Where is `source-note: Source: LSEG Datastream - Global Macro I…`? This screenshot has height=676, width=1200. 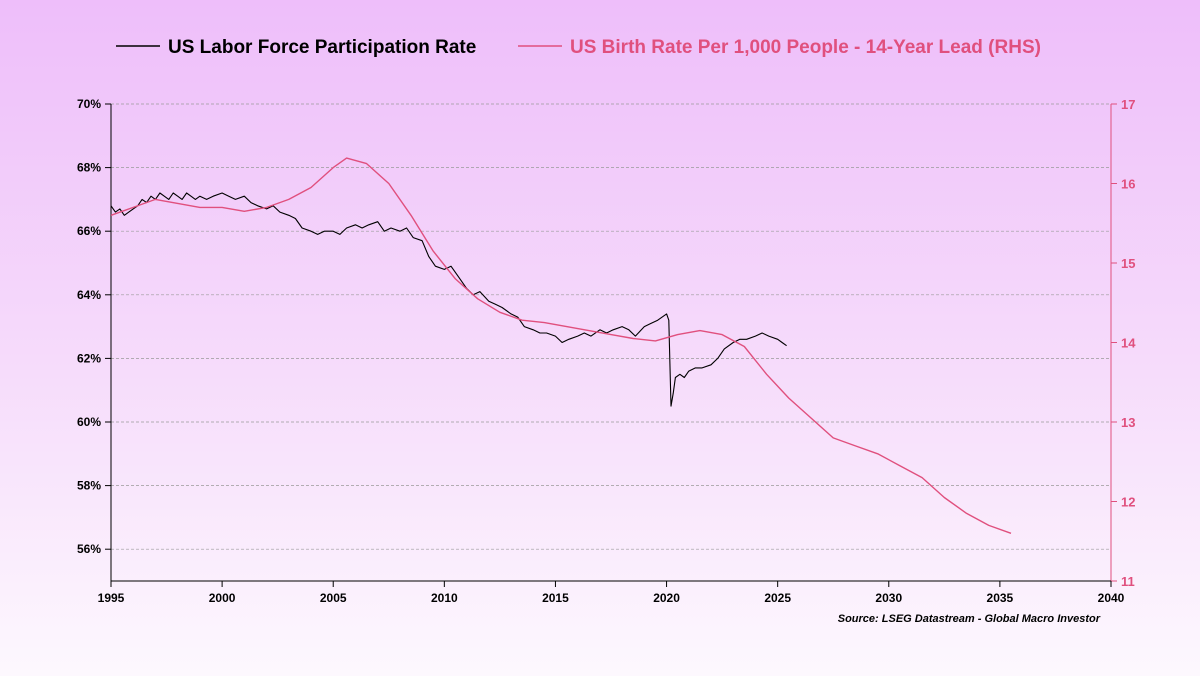 source-note: Source: LSEG Datastream - Global Macro I… is located at coordinates (969, 619).